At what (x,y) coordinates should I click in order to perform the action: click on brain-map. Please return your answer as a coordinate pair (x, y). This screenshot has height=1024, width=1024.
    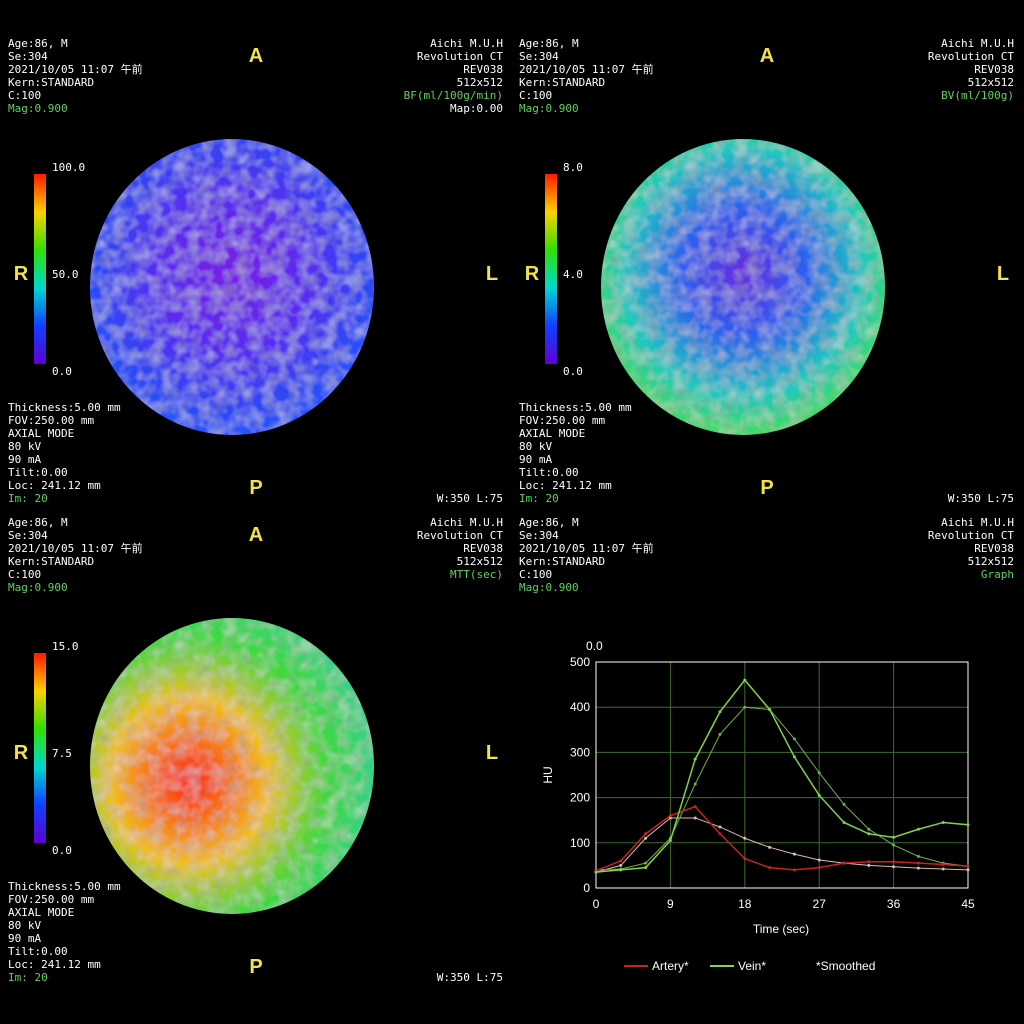
    Looking at the image, I should click on (743, 287).